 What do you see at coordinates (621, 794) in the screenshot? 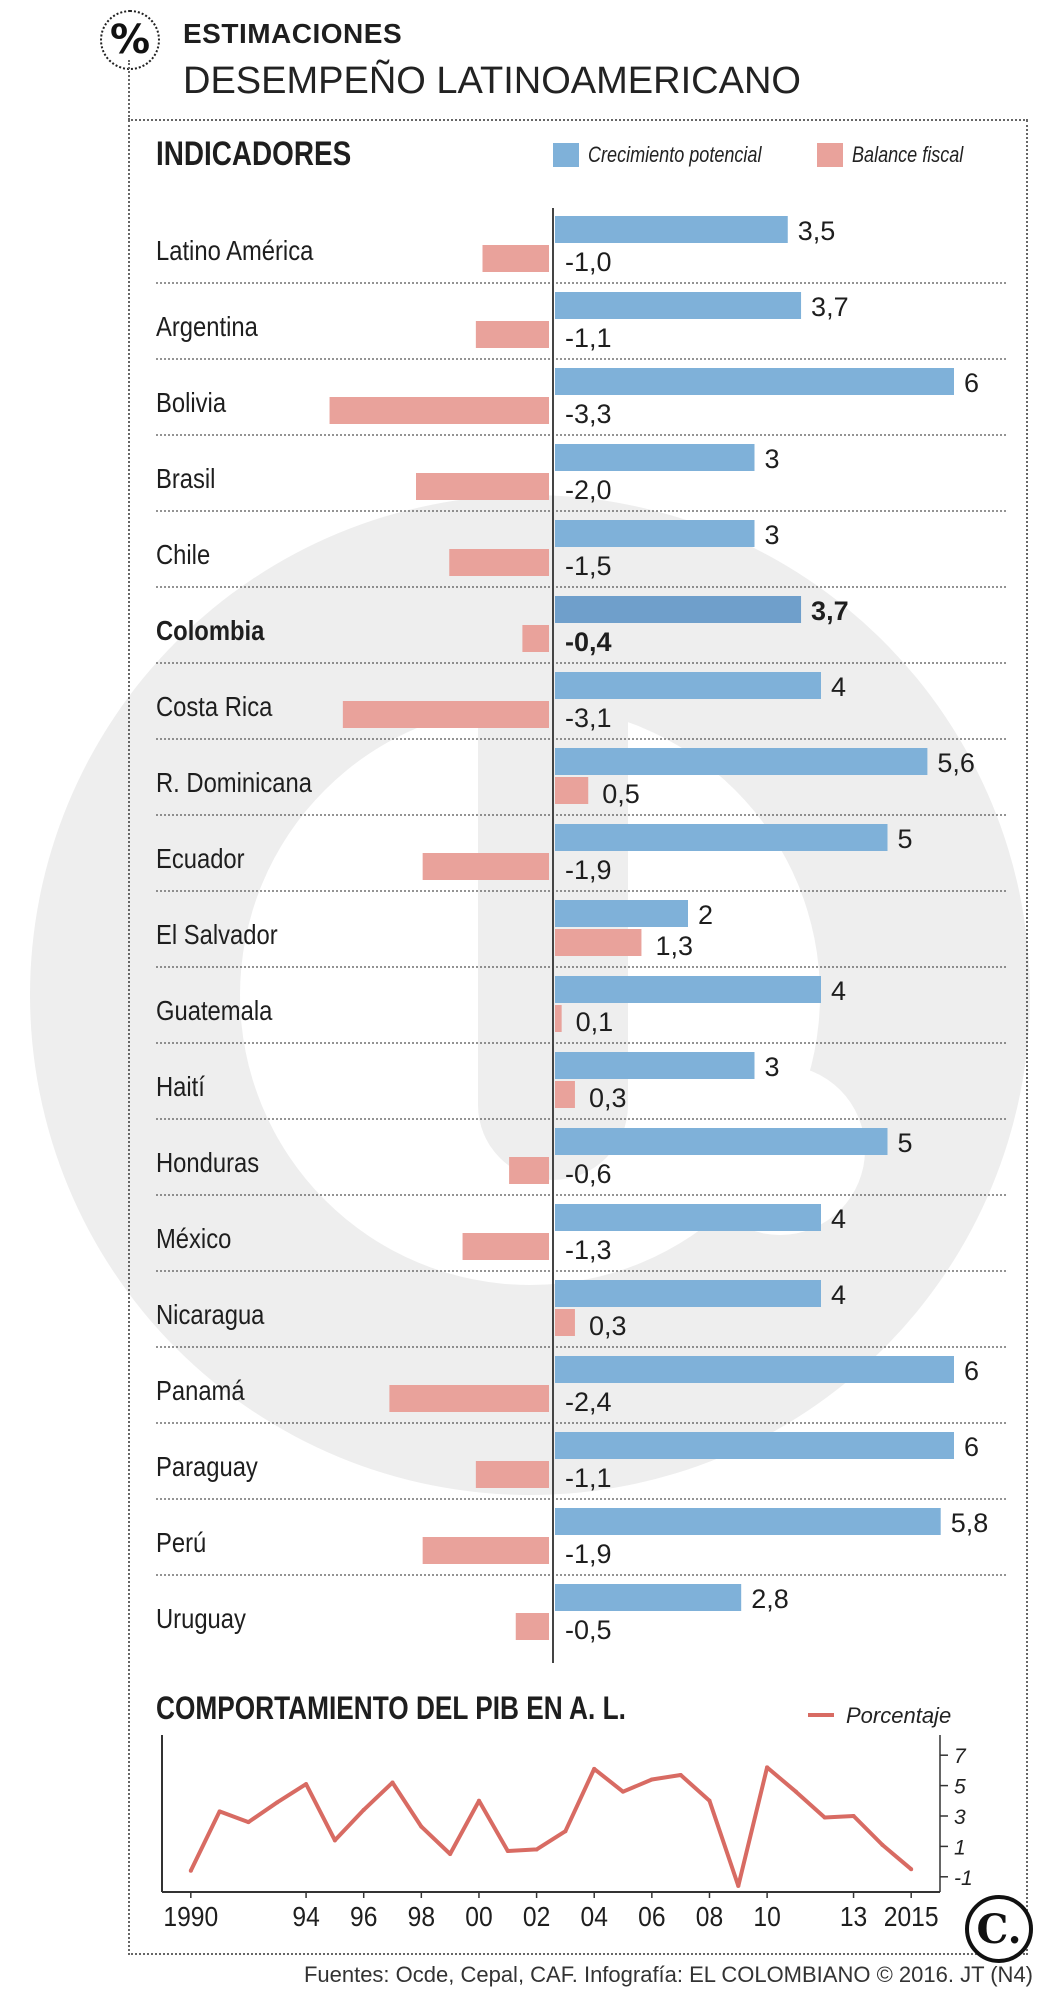
I see `bar-fiscal-label: 0,5` at bounding box center [621, 794].